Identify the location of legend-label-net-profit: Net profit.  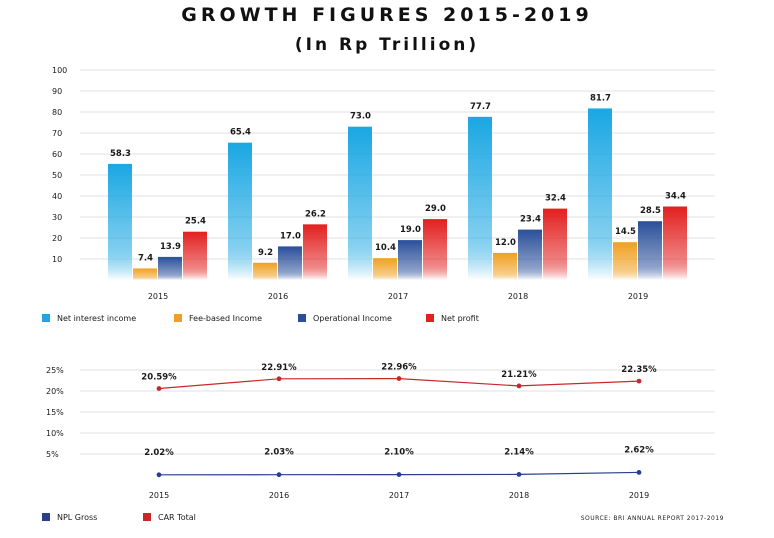
(460, 318).